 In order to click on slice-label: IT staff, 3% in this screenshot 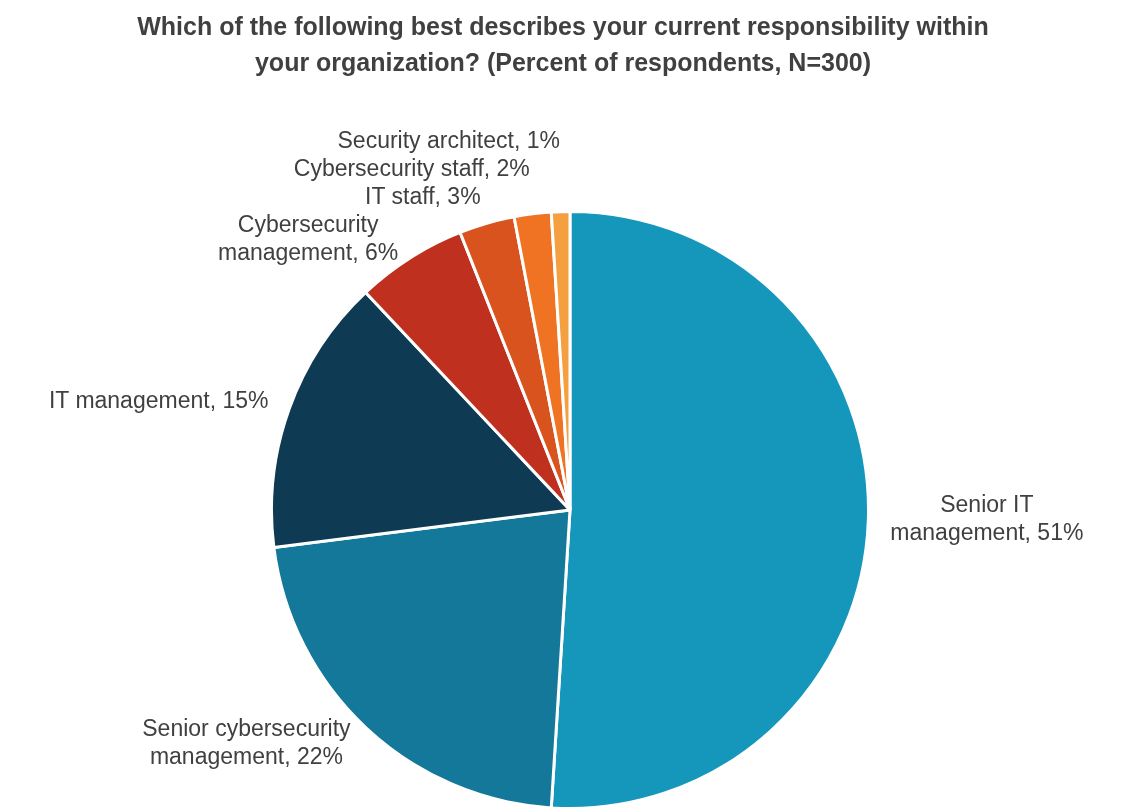, I will do `click(423, 195)`.